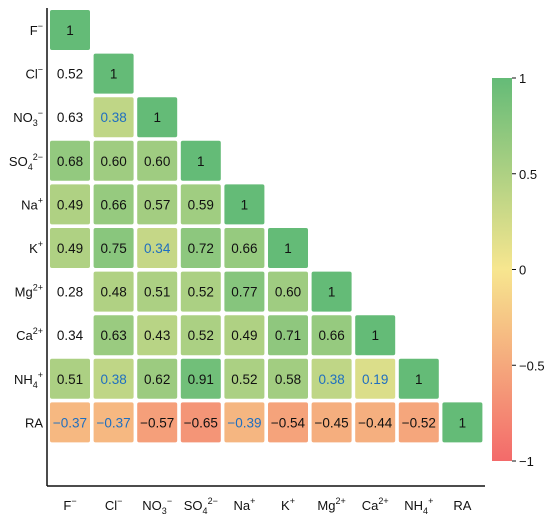 The width and height of the screenshot is (550, 526). Describe the element at coordinates (70, 292) in the screenshot. I see `cell-value: 0.28` at that location.